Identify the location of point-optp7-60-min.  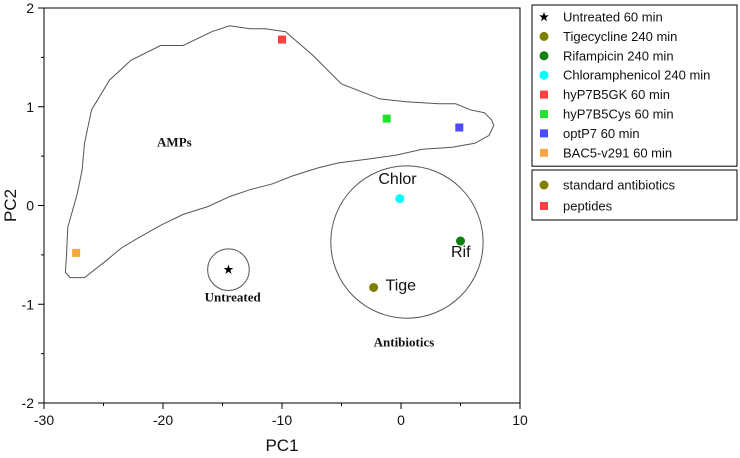
(459, 127).